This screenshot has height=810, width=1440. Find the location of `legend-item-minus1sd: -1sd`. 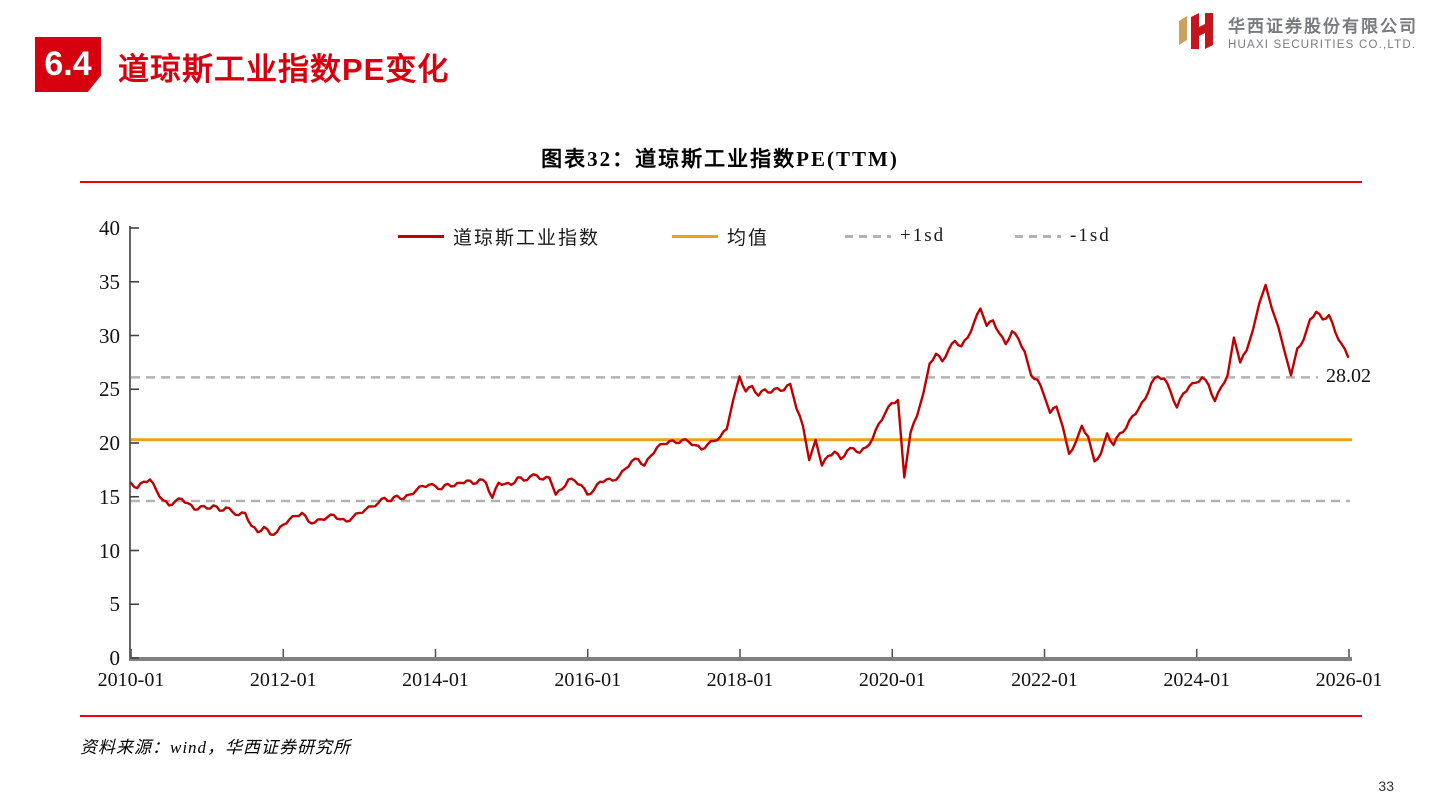

legend-item-minus1sd: -1sd is located at coordinates (1063, 236).